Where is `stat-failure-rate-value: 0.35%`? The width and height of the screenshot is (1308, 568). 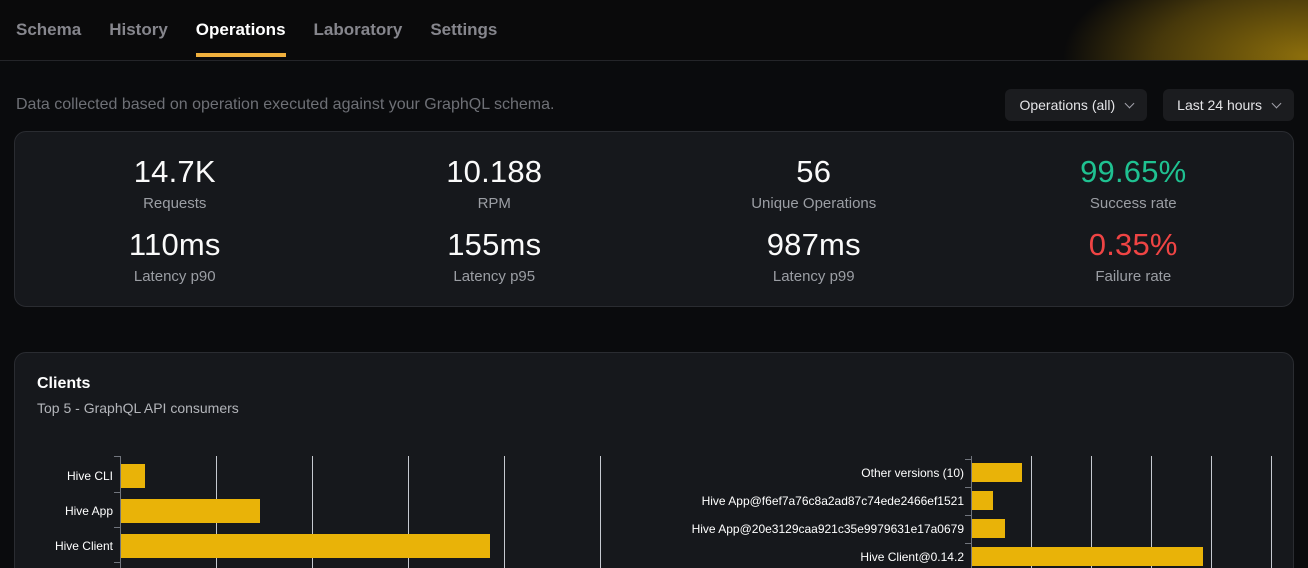 stat-failure-rate-value: 0.35% is located at coordinates (1133, 244).